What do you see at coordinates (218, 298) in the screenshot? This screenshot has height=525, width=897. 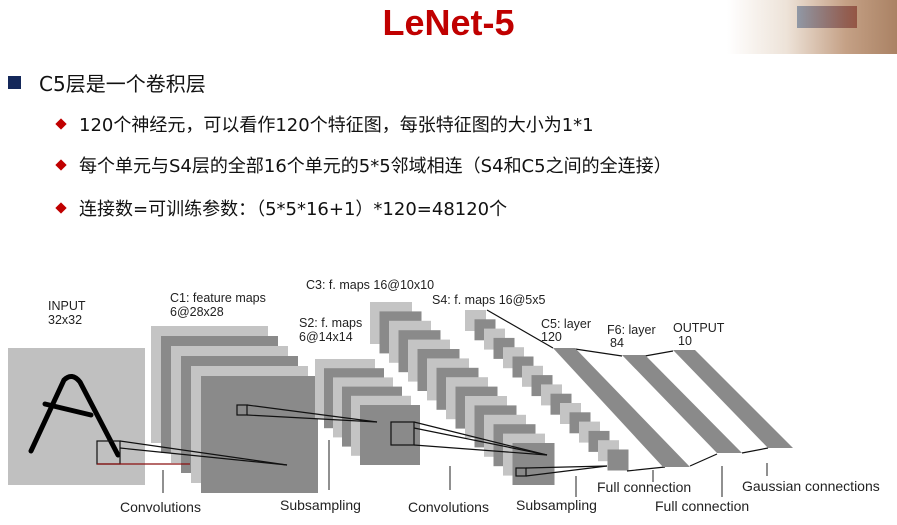 I see `c1-label: C1: feature maps` at bounding box center [218, 298].